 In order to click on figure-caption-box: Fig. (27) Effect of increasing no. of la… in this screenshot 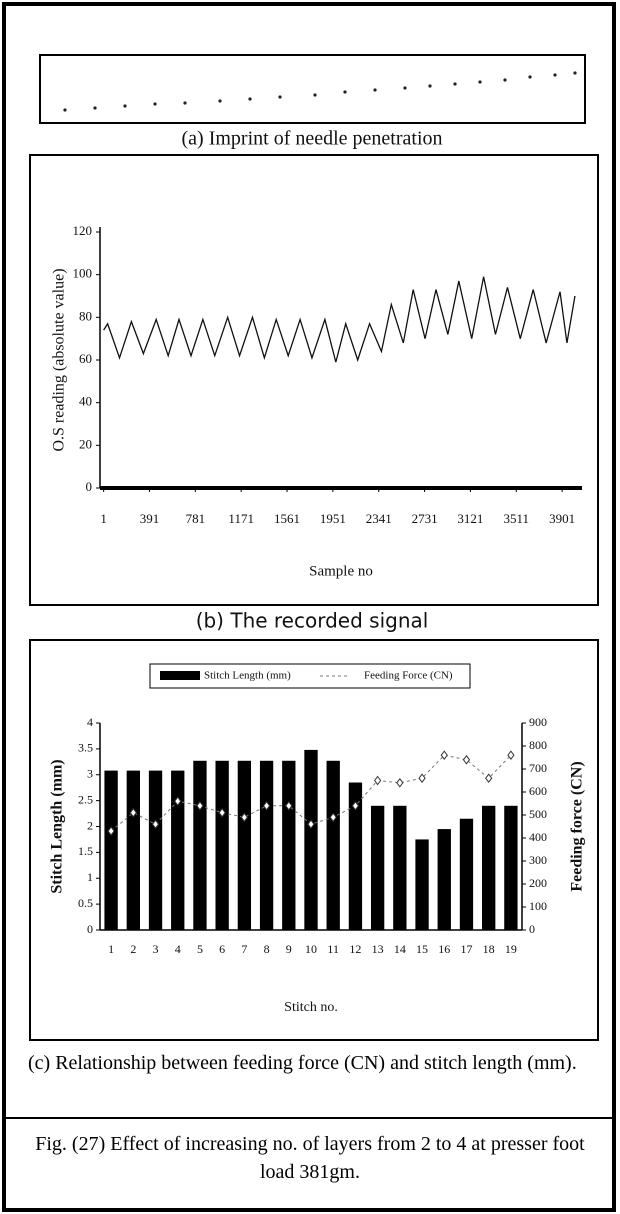, I will do `click(310, 1158)`.